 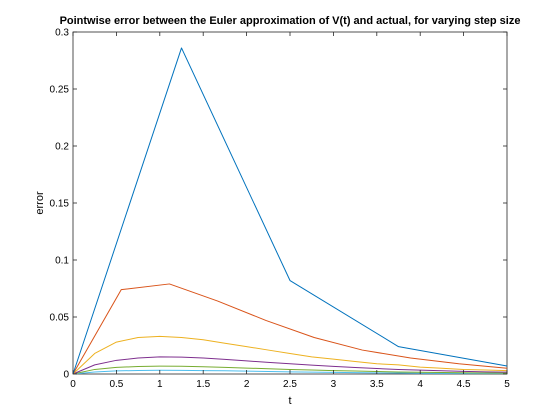 I want to click on y-tick-label: 0, so click(x=66, y=375).